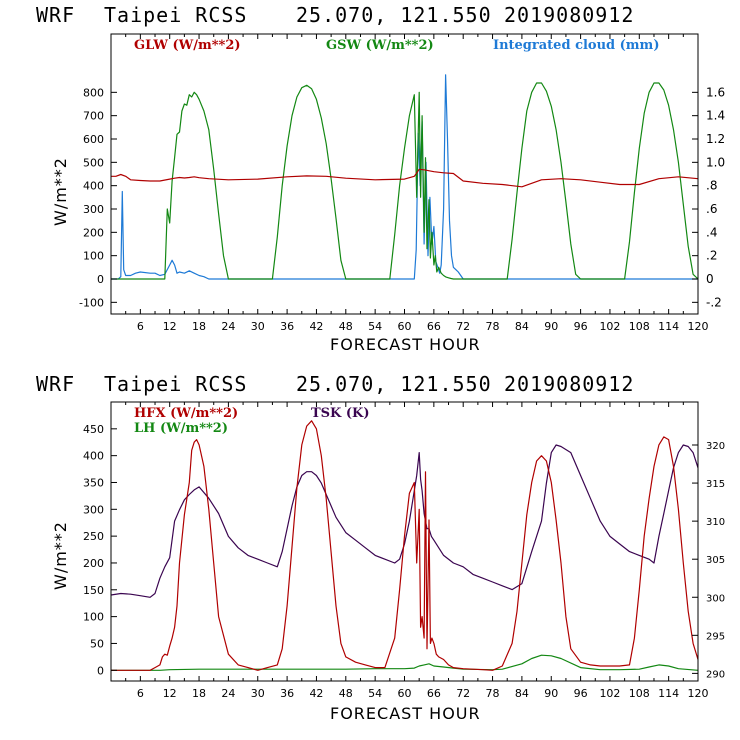  I want to click on y-tick-label: 350, so click(93, 482).